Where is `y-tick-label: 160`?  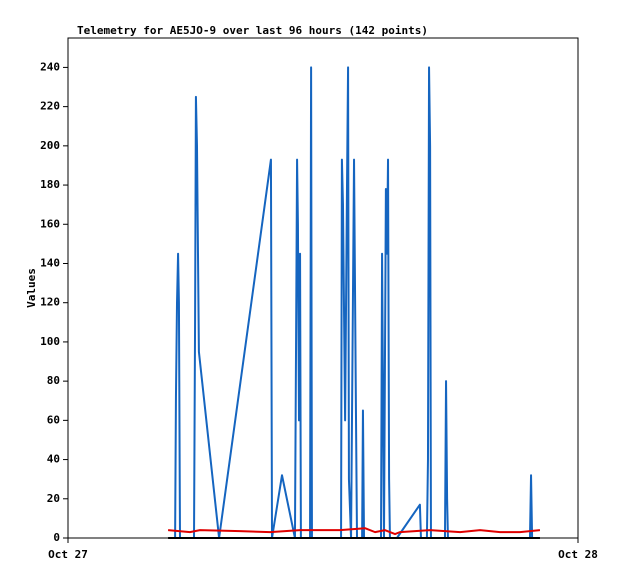 y-tick-label: 160 is located at coordinates (50, 223).